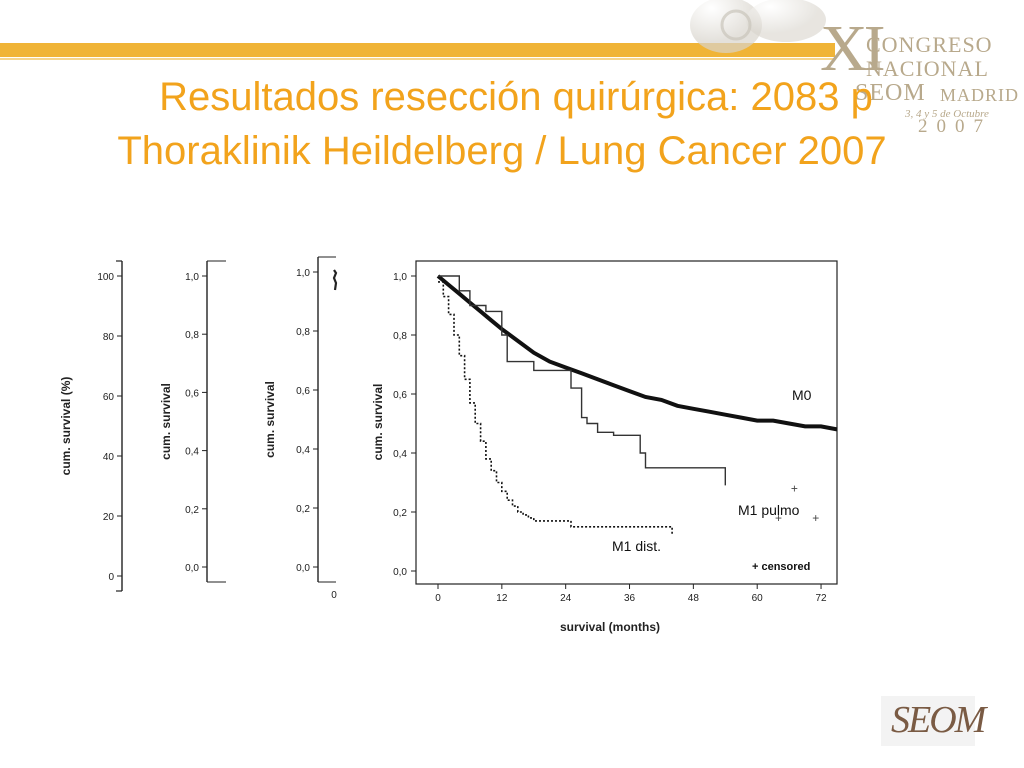 This screenshot has width=1024, height=768. What do you see at coordinates (781, 567) in the screenshot?
I see `censored-legend: + censored` at bounding box center [781, 567].